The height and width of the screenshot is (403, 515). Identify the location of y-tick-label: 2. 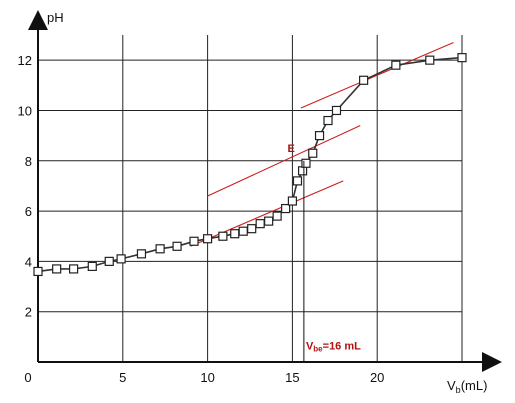
(28, 312).